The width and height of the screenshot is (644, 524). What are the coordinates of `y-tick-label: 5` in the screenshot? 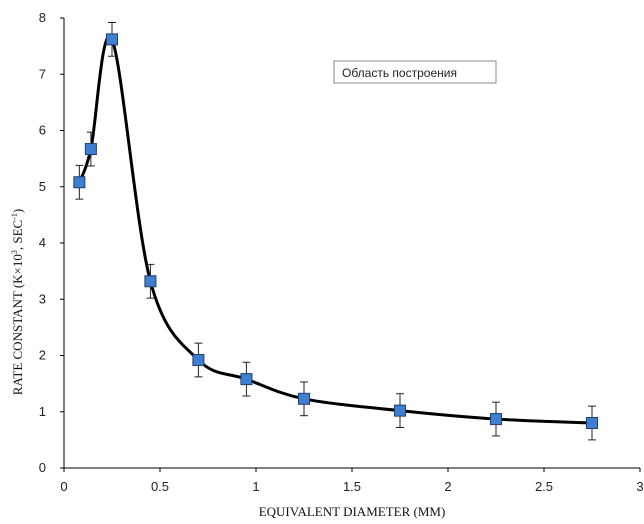 It's located at (42, 186).